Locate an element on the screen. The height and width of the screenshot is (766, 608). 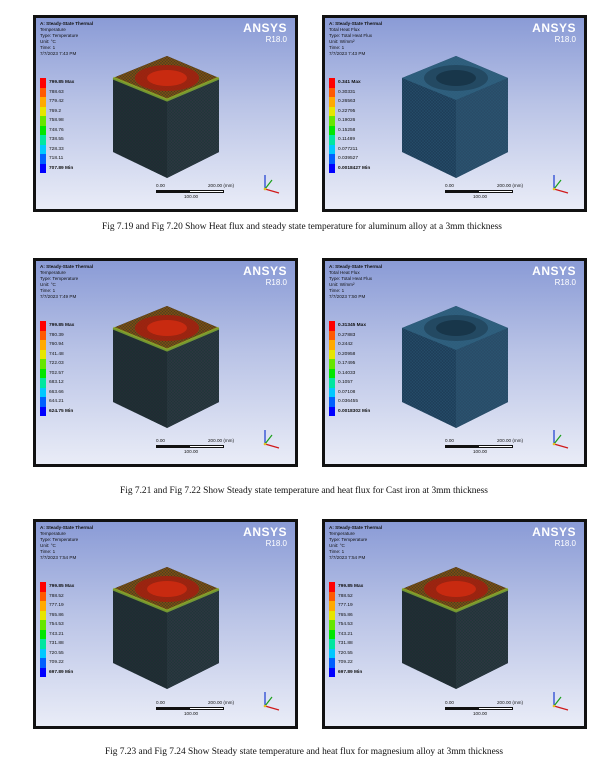
legend-value: 0.036455 is located at coordinates (348, 401).